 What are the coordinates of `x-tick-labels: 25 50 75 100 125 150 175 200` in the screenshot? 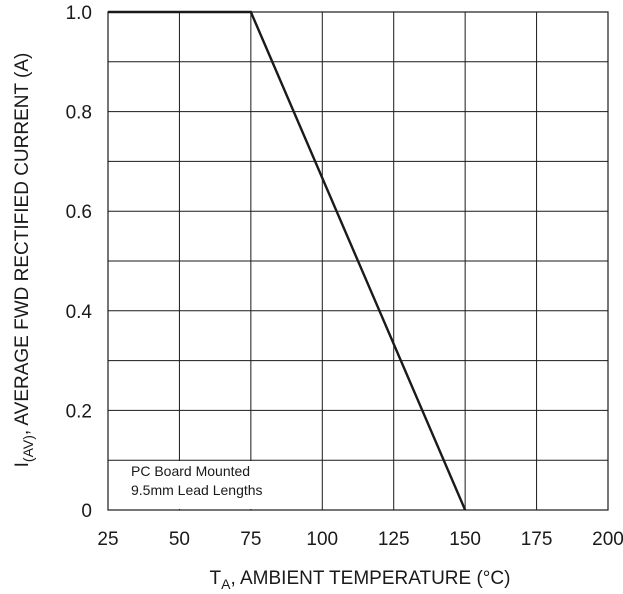 It's located at (360, 539).